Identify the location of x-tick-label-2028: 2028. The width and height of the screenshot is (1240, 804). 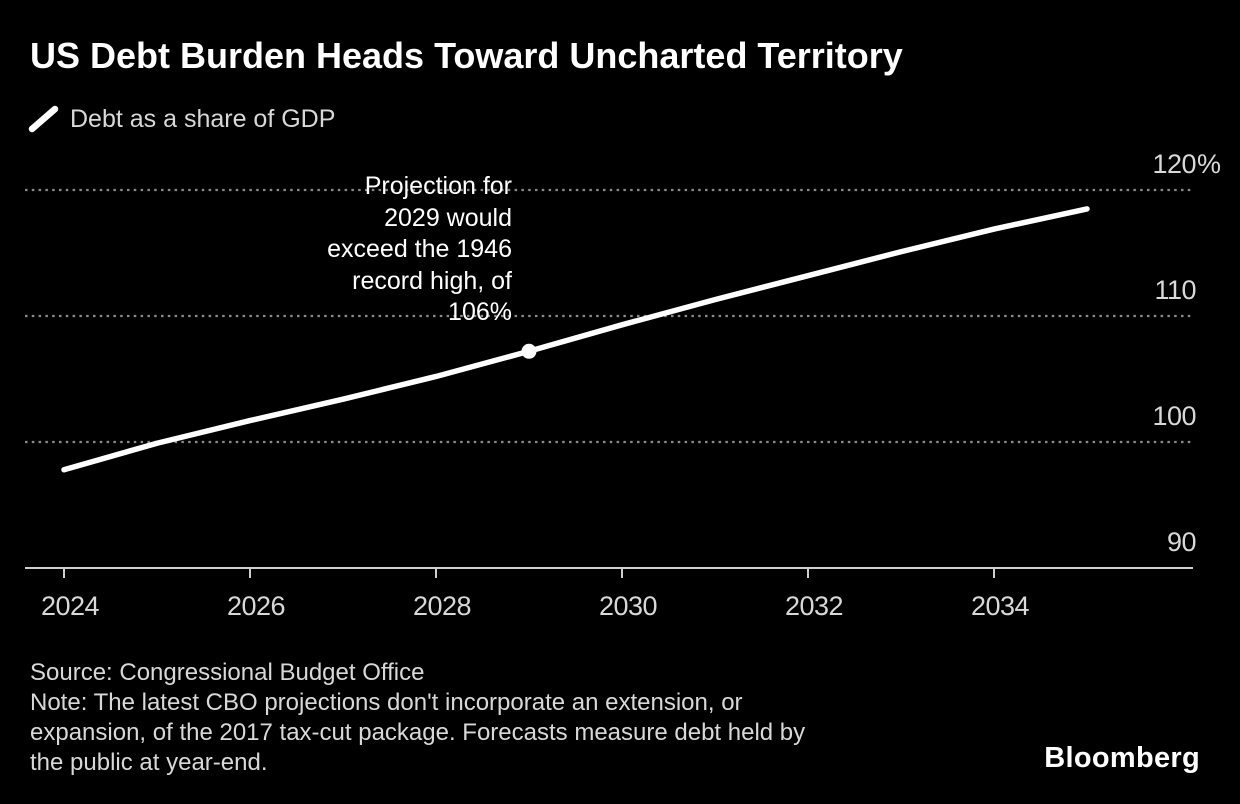
(442, 606).